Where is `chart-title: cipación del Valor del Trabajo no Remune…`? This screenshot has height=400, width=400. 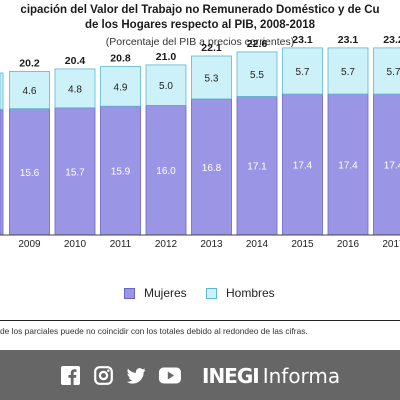 chart-title: cipación del Valor del Trabajo no Remune… is located at coordinates (200, 18).